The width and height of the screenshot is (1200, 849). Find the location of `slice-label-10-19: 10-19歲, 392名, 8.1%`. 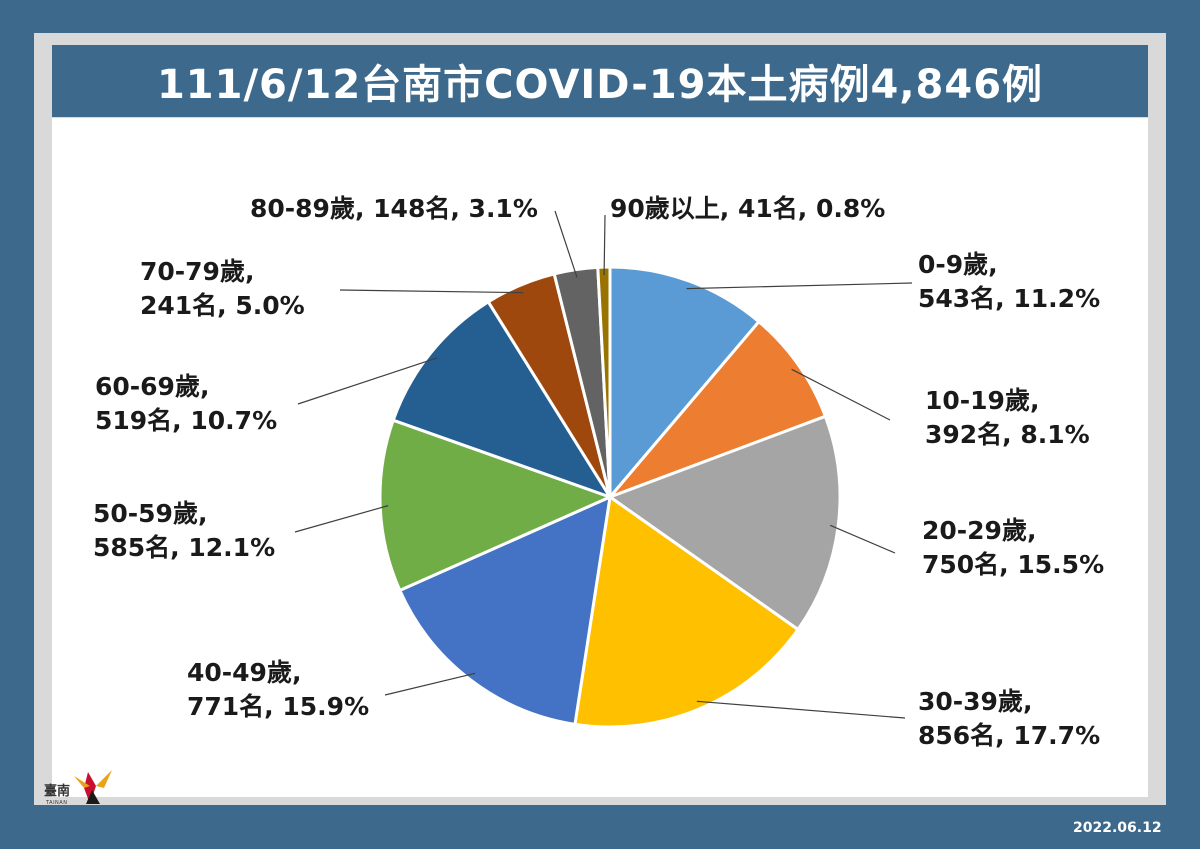

slice-label-10-19: 10-19歲, 392名, 8.1% is located at coordinates (1007, 417).